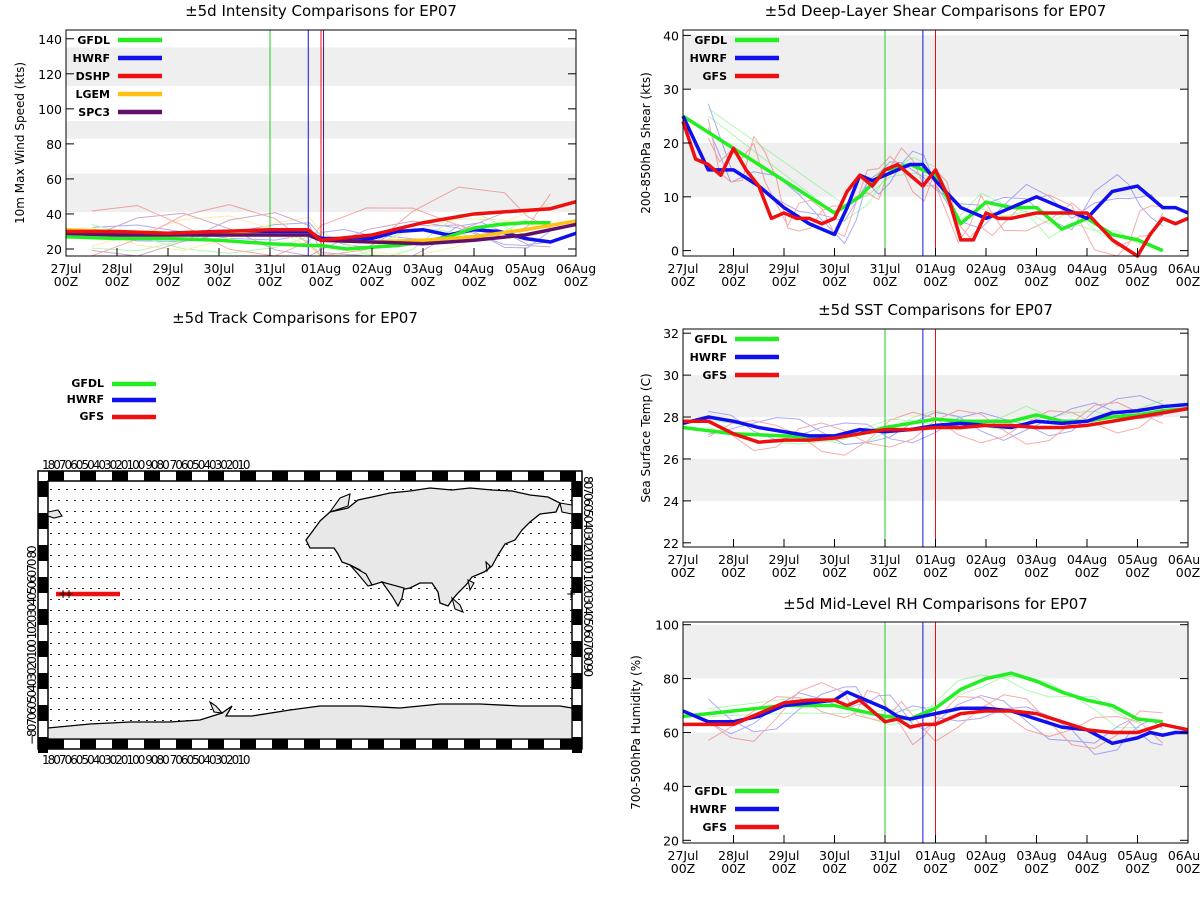 The image size is (1200, 900). What do you see at coordinates (671, 786) in the screenshot?
I see `rh-ytick-label: 40` at bounding box center [671, 786].